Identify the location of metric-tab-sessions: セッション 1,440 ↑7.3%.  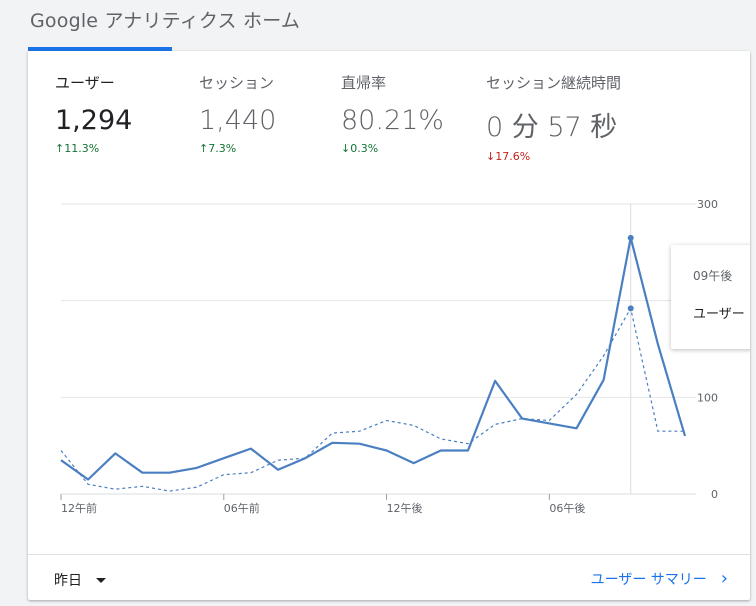
(237, 113).